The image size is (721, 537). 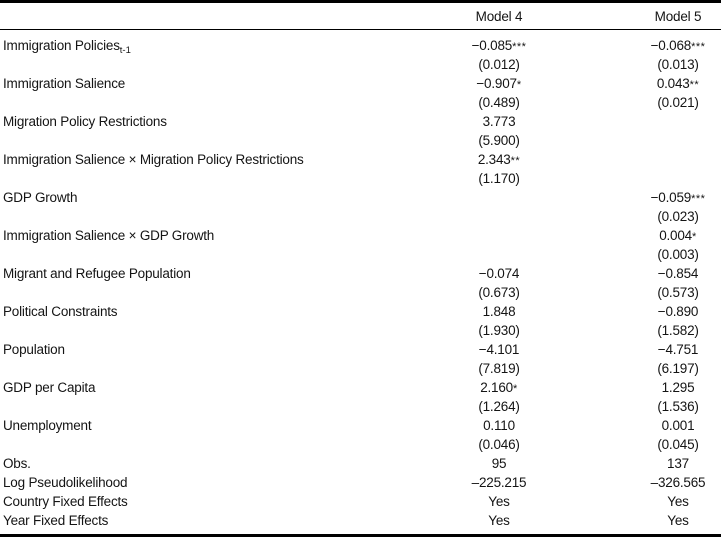 I want to click on coef-model4: −0.085***, so click(x=499, y=45).